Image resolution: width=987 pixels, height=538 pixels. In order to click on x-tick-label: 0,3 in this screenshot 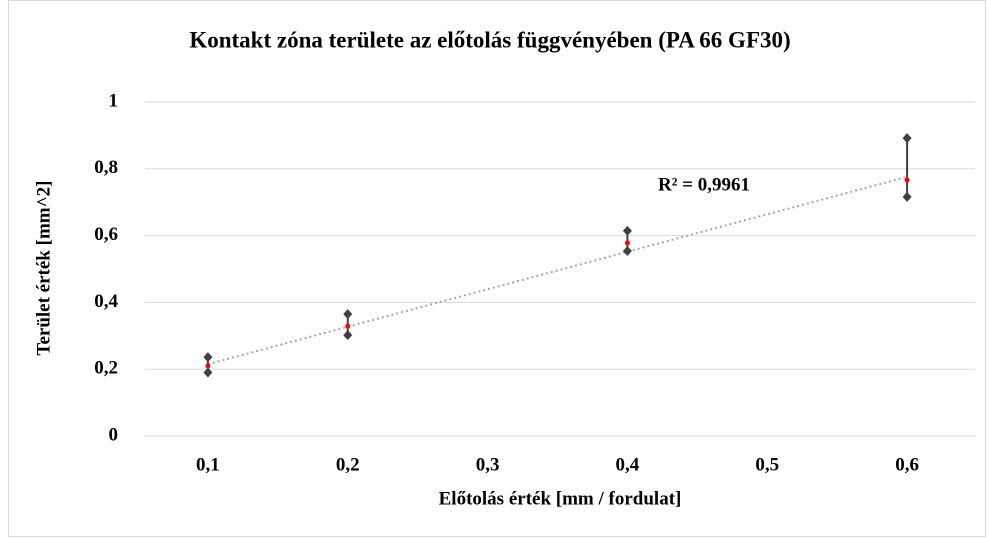, I will do `click(488, 464)`.